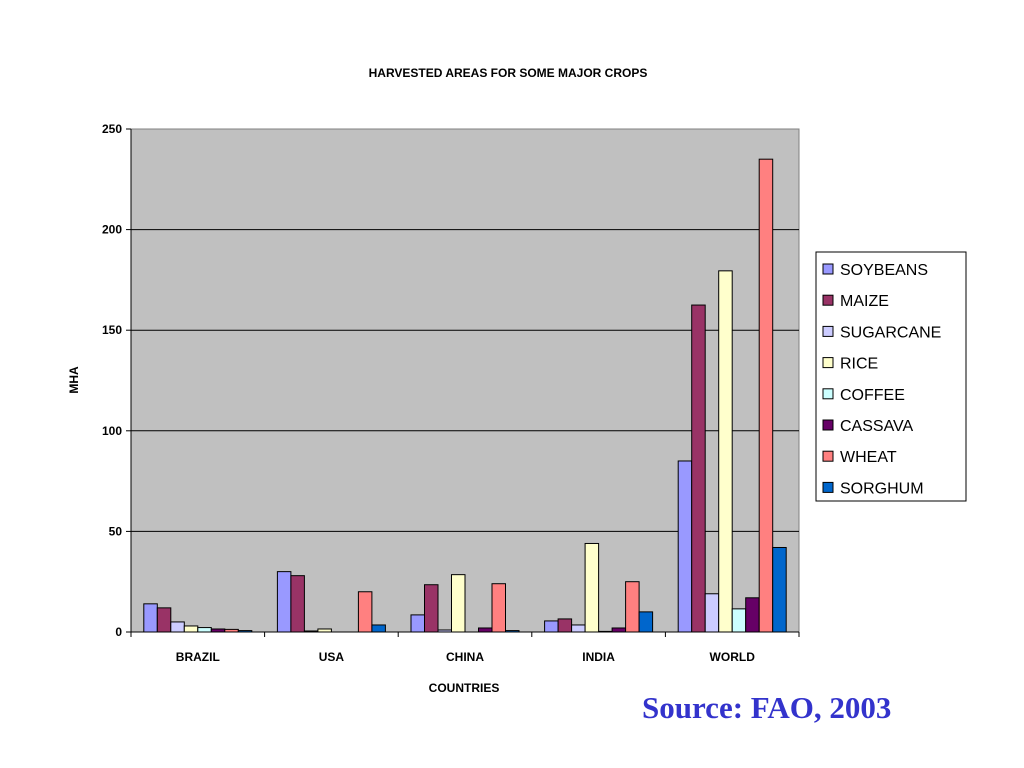 The width and height of the screenshot is (1024, 768). I want to click on y-tick-label: 200, so click(112, 230).